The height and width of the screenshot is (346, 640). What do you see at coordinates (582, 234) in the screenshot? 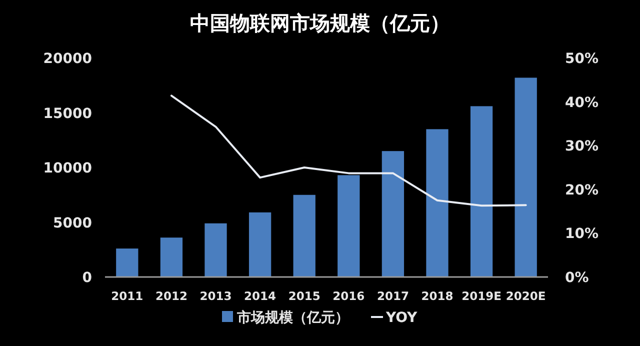
I see `y2-tick-label: 10%` at bounding box center [582, 234].